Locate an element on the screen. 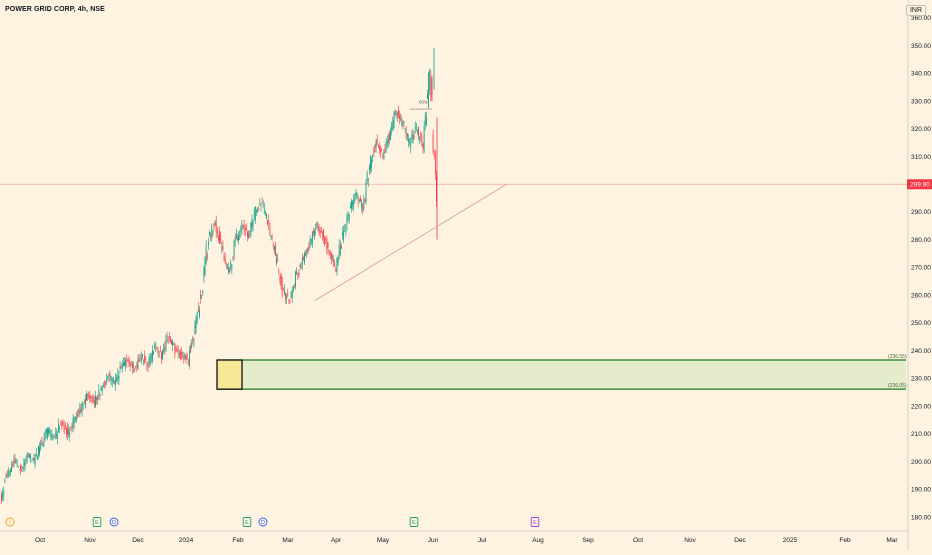 The width and height of the screenshot is (932, 555). y-tick-label: 190.00 is located at coordinates (921, 490).